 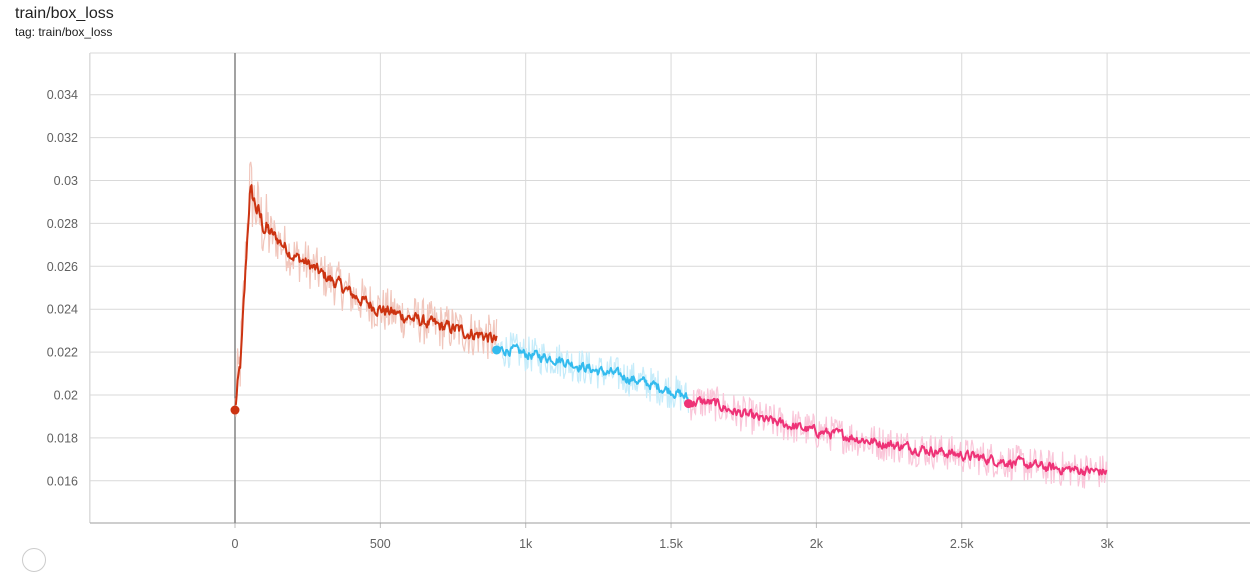 I want to click on x-tick-label: 0, so click(x=235, y=544).